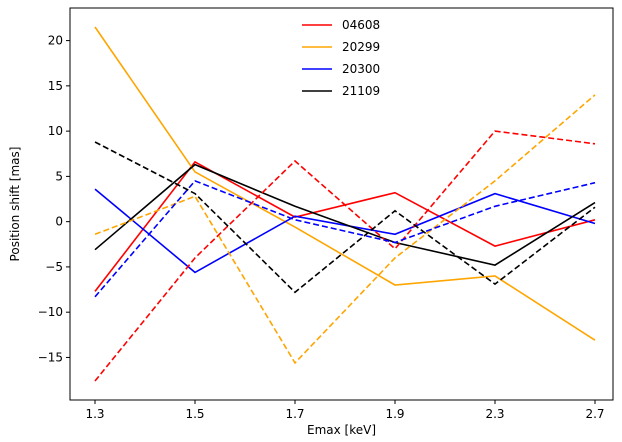 This screenshot has height=442, width=622. I want to click on x-tick-label: 2.3, so click(494, 414).